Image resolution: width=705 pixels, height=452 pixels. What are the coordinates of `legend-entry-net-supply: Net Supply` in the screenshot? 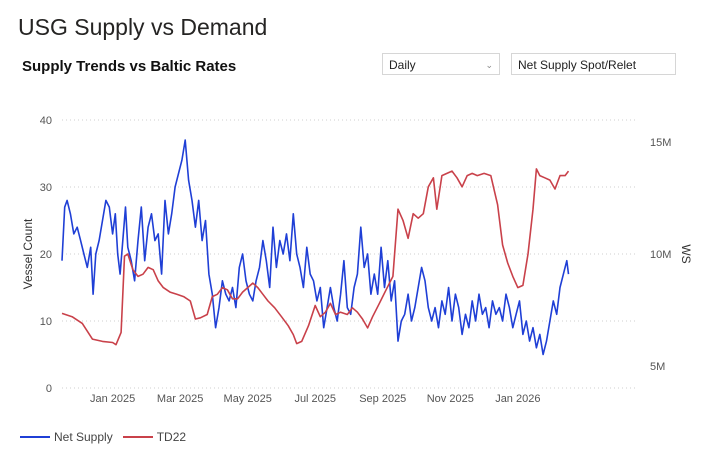 It's located at (66, 437).